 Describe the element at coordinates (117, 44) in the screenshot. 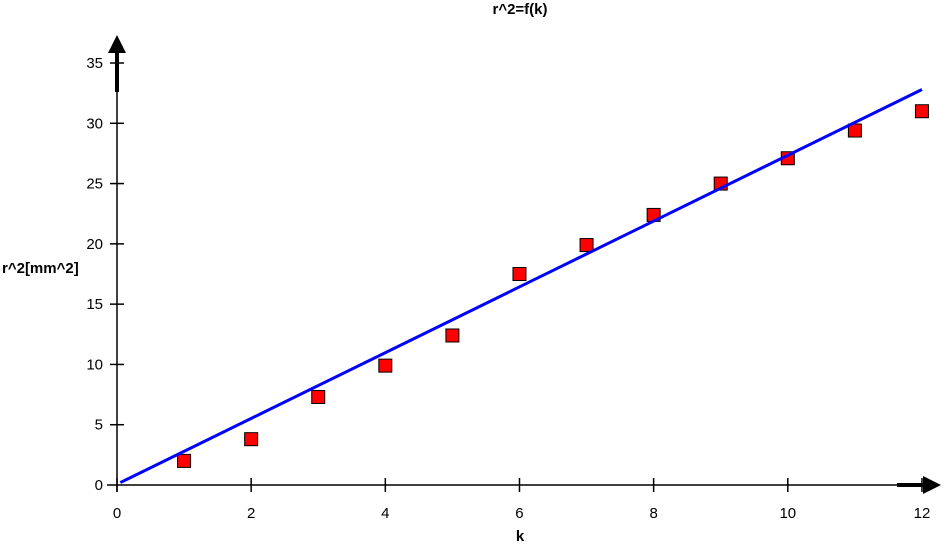

I see `y-axis-arrow-icon` at that location.